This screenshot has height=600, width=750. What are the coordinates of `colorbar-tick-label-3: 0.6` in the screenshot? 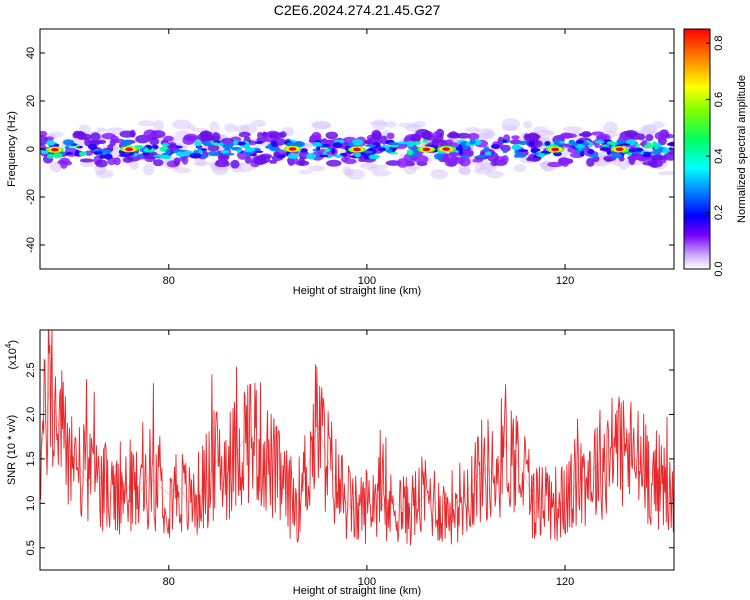 It's located at (719, 99).